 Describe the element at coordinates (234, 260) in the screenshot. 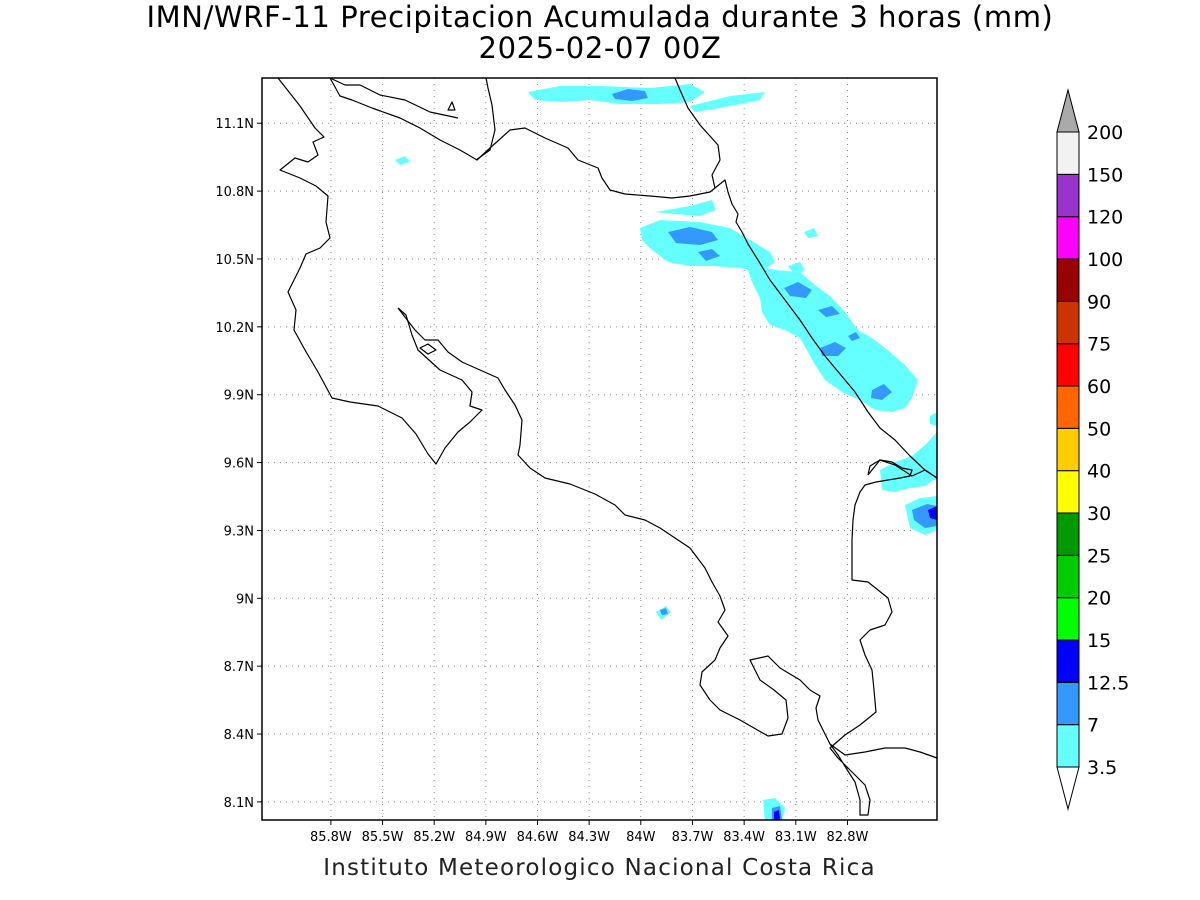

I see `lat-tick-label: 10.5N` at that location.